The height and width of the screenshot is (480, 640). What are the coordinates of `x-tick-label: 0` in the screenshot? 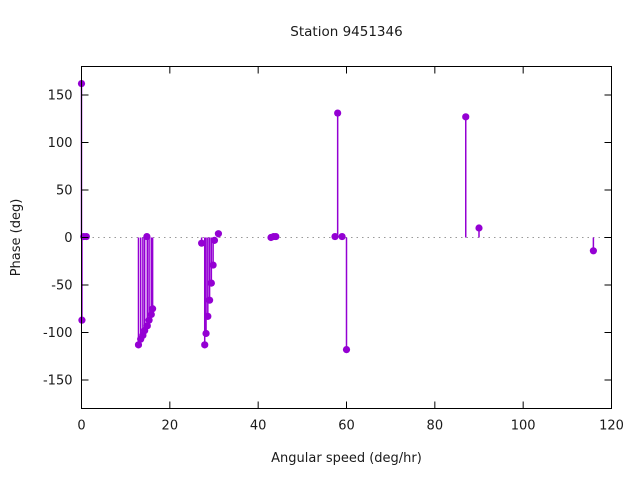 It's located at (81, 426).